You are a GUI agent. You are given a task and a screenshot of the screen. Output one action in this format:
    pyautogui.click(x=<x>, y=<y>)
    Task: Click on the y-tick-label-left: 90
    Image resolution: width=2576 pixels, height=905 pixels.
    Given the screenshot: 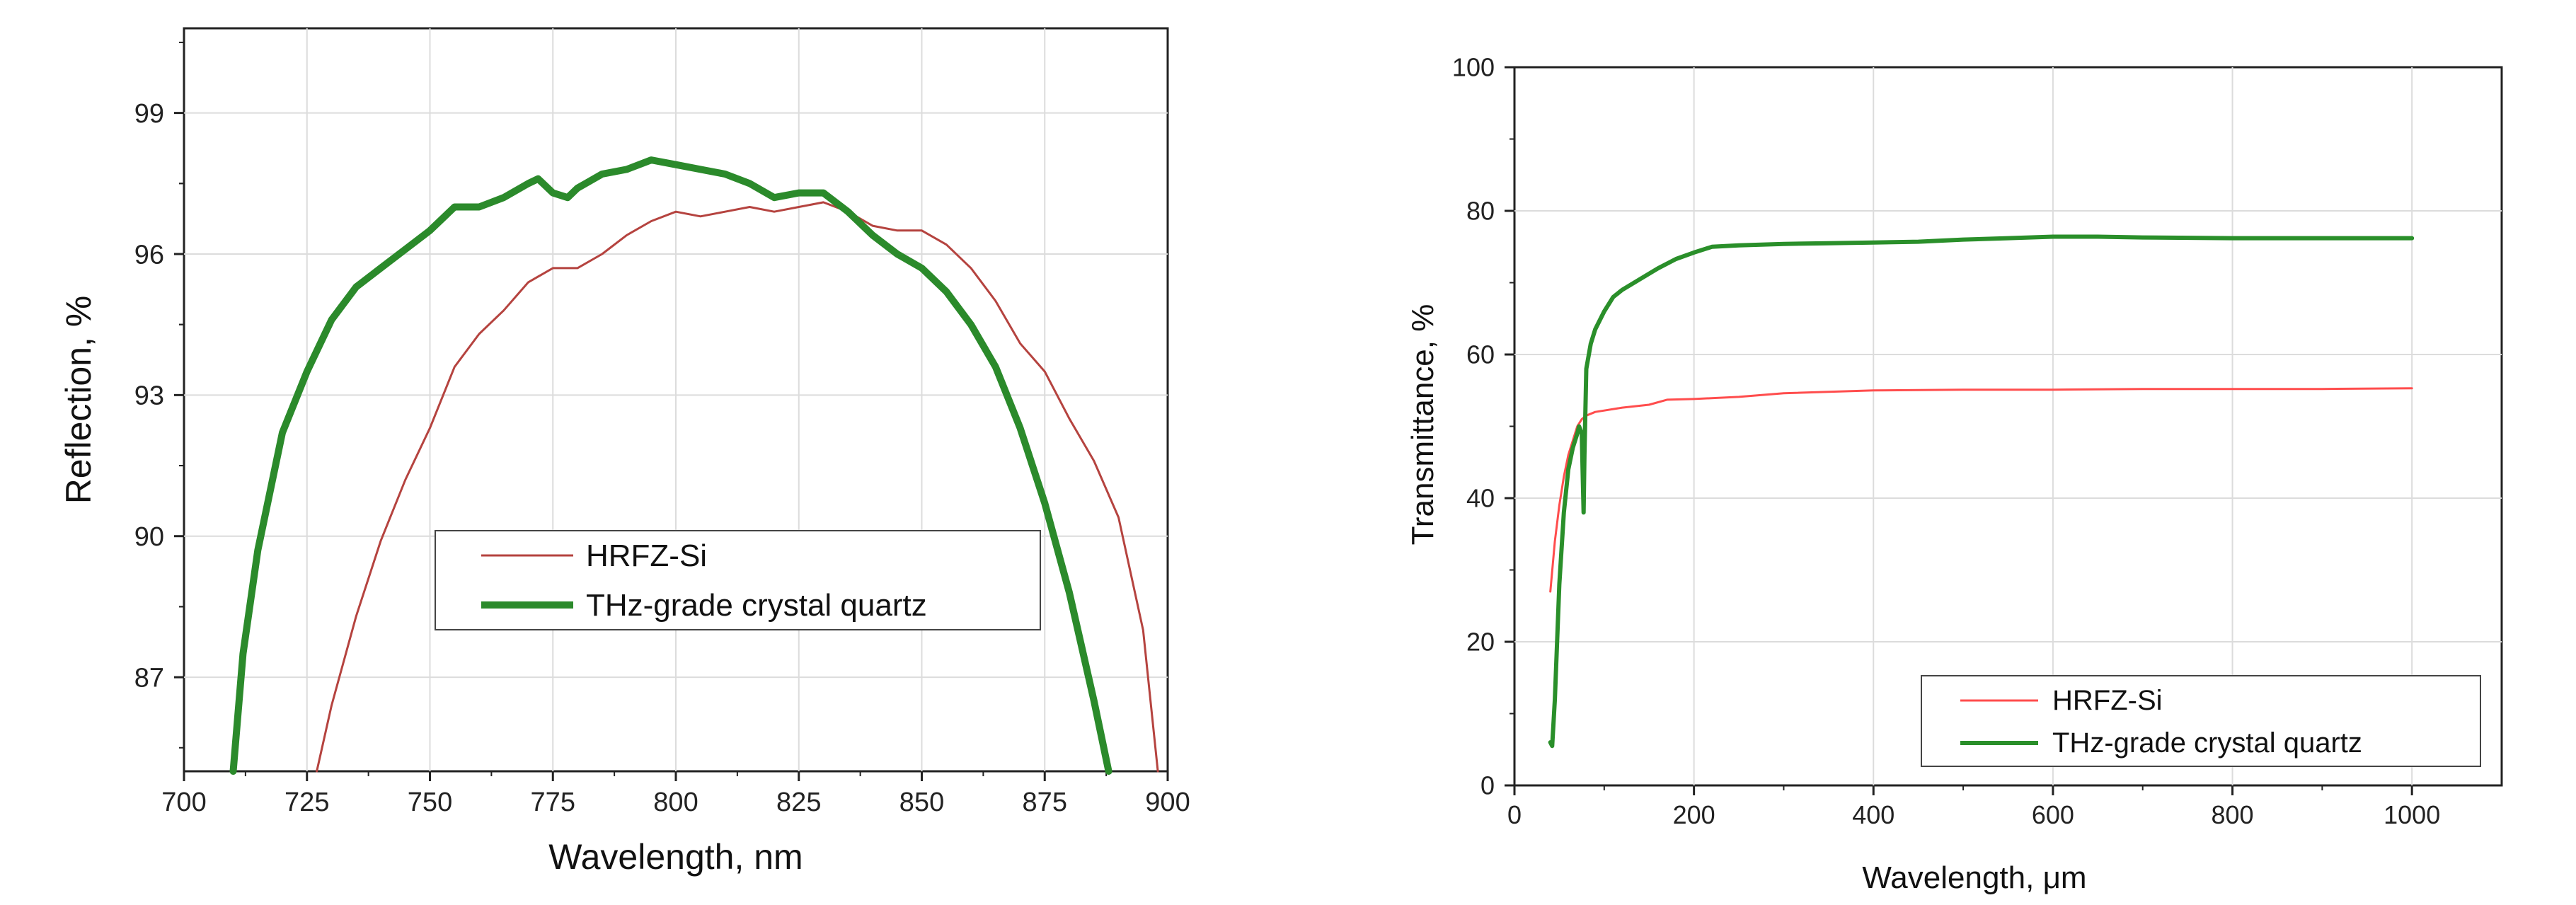 What is the action you would take?
    pyautogui.click(x=149, y=537)
    